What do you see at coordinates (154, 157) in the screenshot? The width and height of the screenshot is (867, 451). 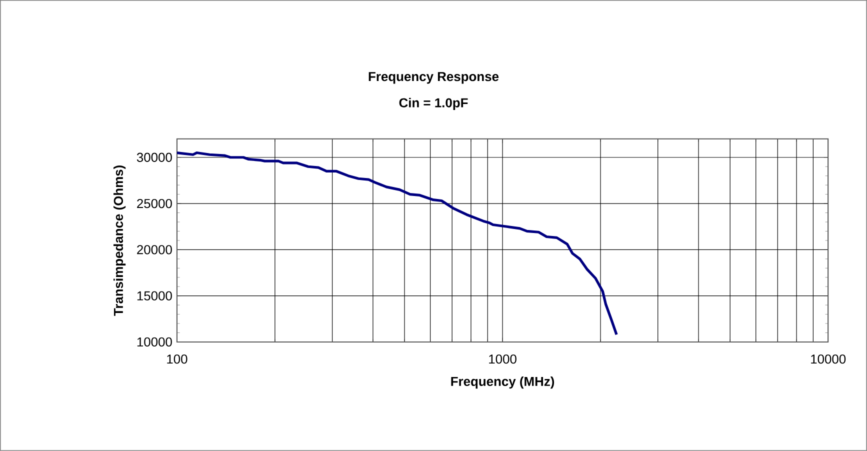 I see `y-tick-label: 30000` at bounding box center [154, 157].